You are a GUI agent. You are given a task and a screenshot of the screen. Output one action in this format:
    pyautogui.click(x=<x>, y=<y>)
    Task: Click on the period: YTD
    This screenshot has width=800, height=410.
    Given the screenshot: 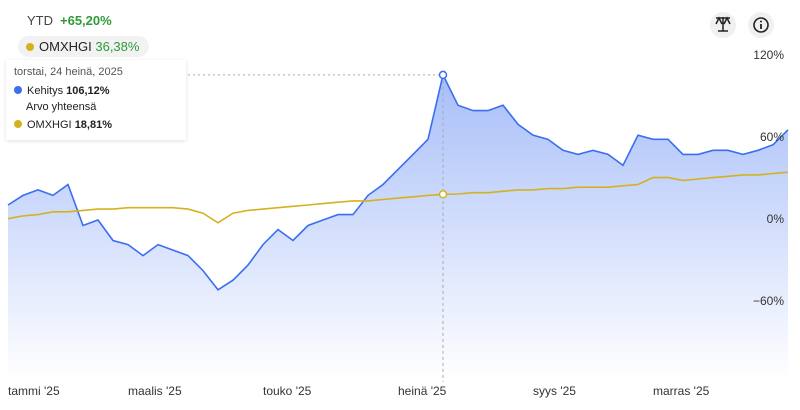 What is the action you would take?
    pyautogui.click(x=40, y=20)
    